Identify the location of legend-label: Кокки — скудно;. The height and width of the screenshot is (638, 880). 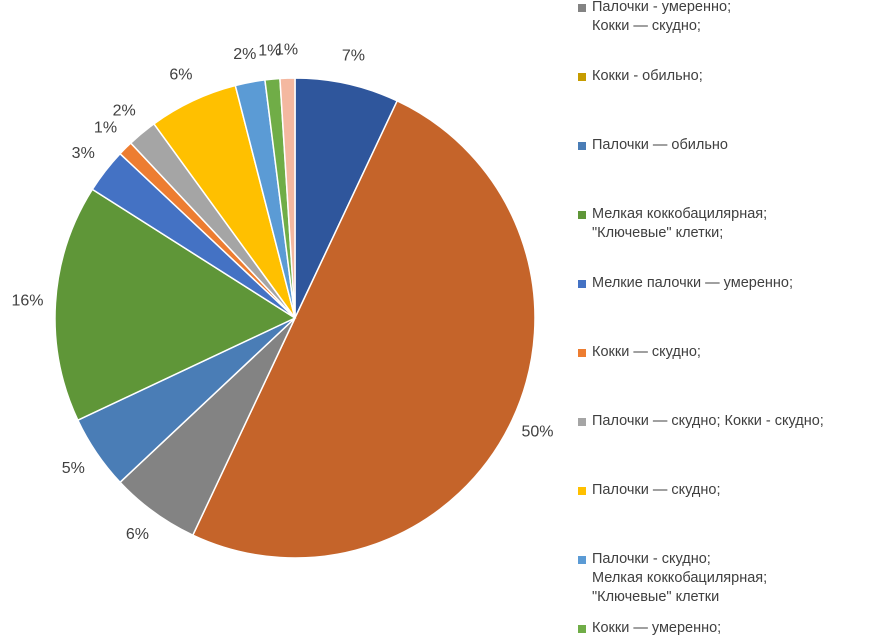
(646, 352).